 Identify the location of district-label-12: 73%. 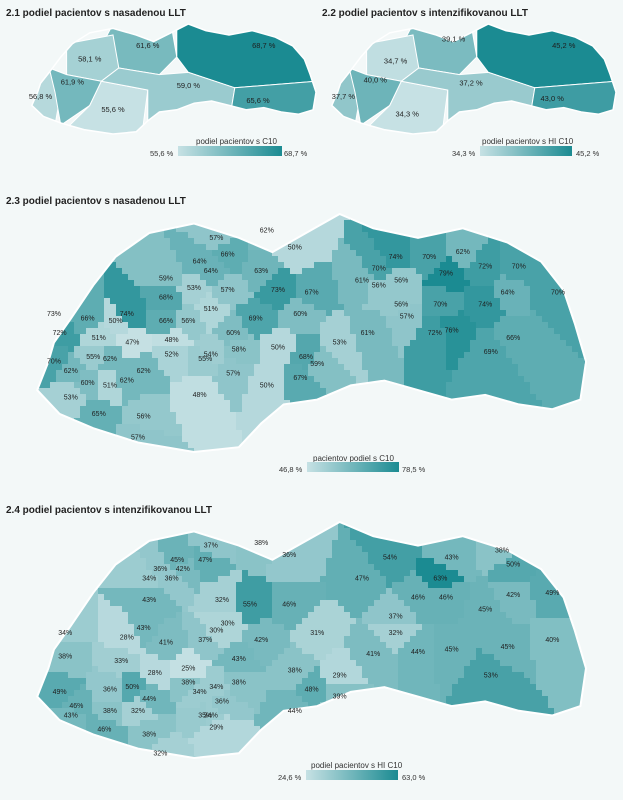
(278, 290).